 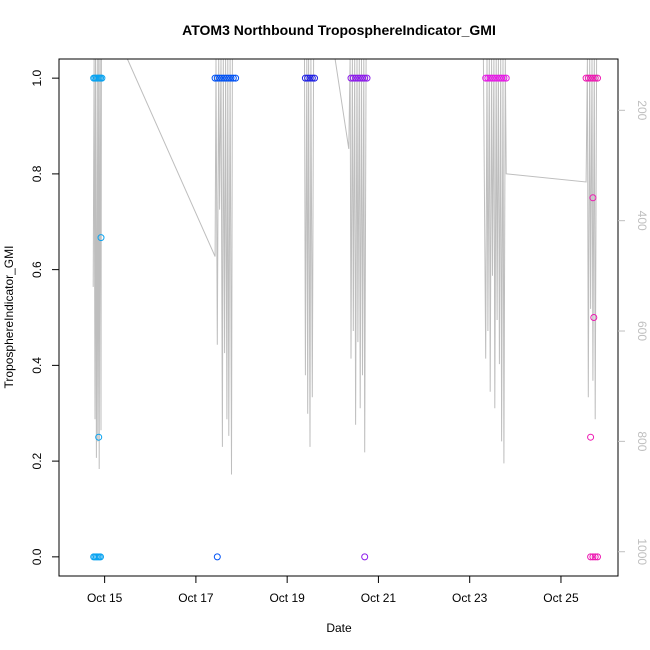 What do you see at coordinates (105, 598) in the screenshot?
I see `x-tick-label: Oct 15` at bounding box center [105, 598].